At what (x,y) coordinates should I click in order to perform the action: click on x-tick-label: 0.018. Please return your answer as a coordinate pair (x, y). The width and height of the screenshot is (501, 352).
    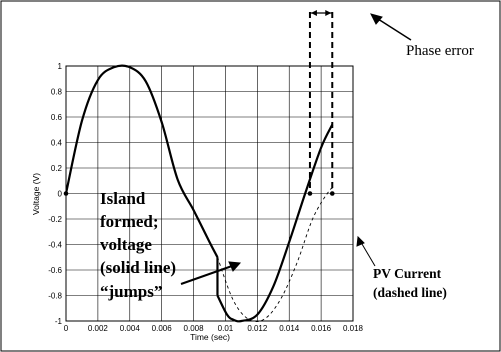
    Looking at the image, I should click on (353, 328).